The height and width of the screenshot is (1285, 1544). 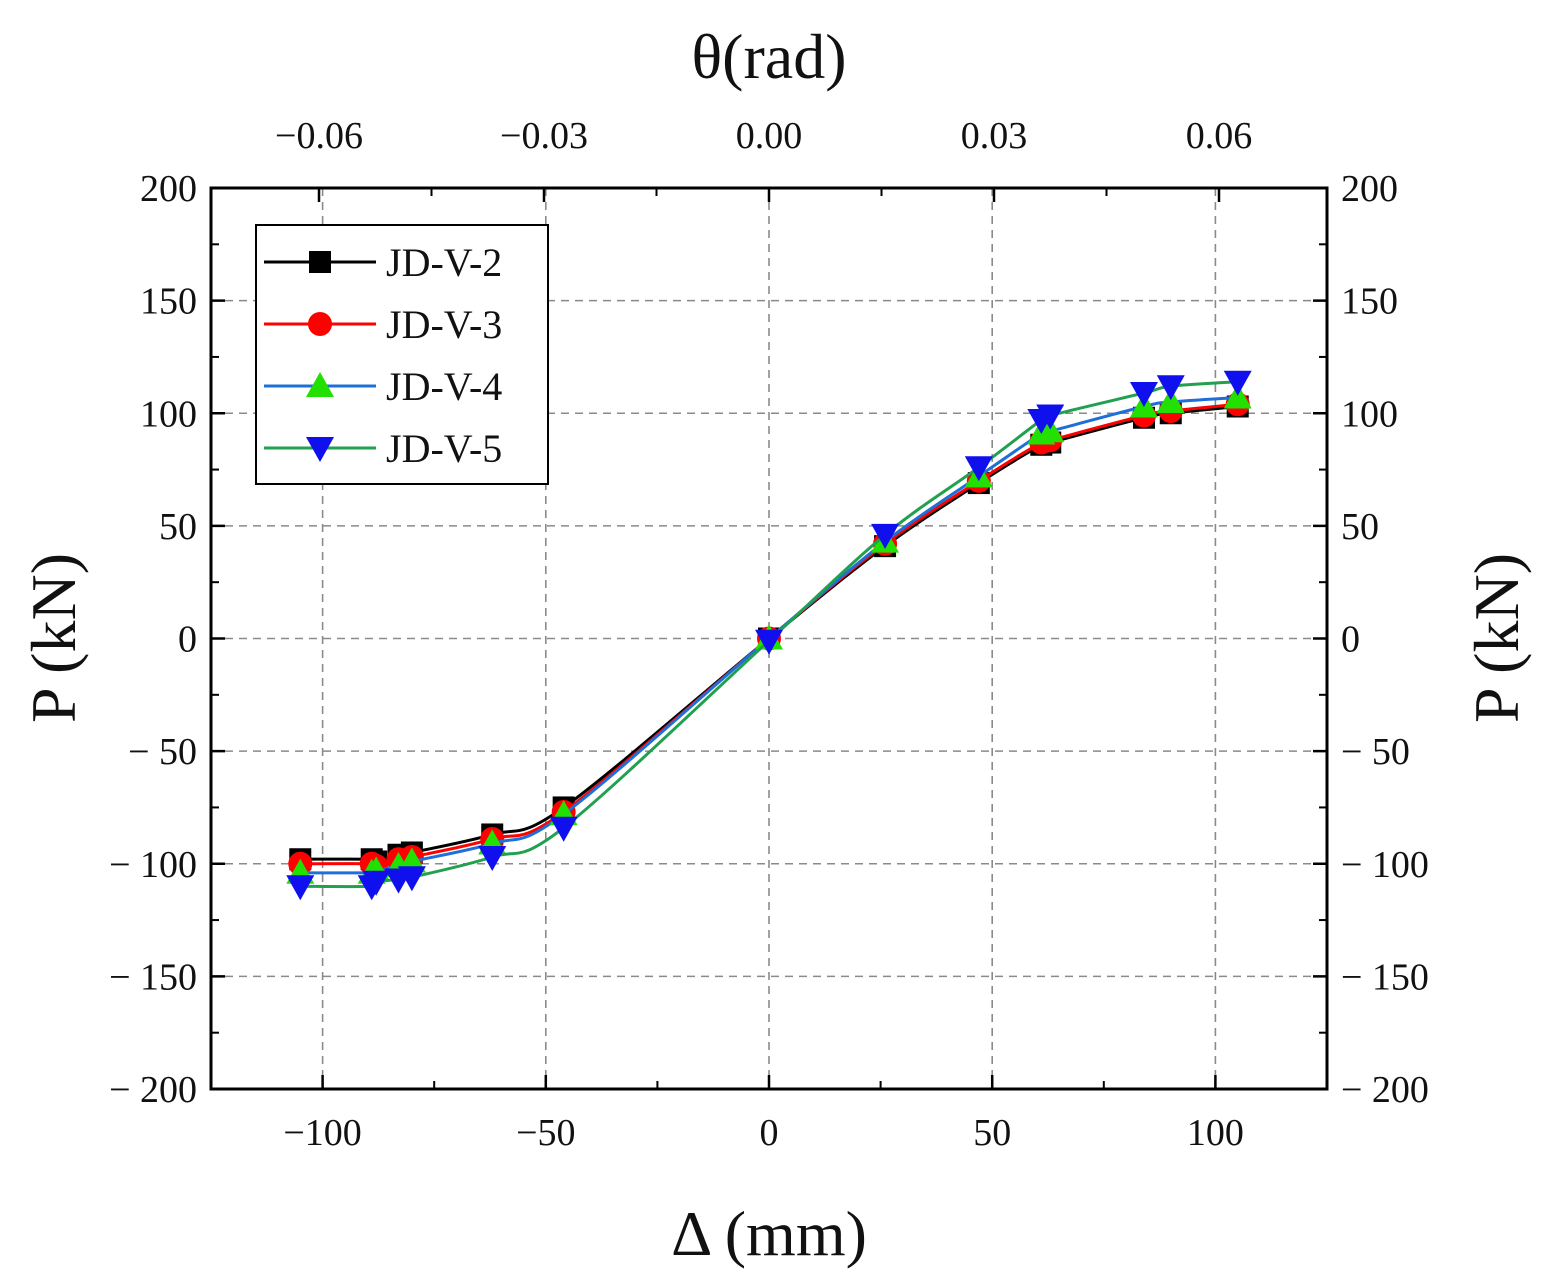 I want to click on legend-label: JD-V-4, so click(x=444, y=386).